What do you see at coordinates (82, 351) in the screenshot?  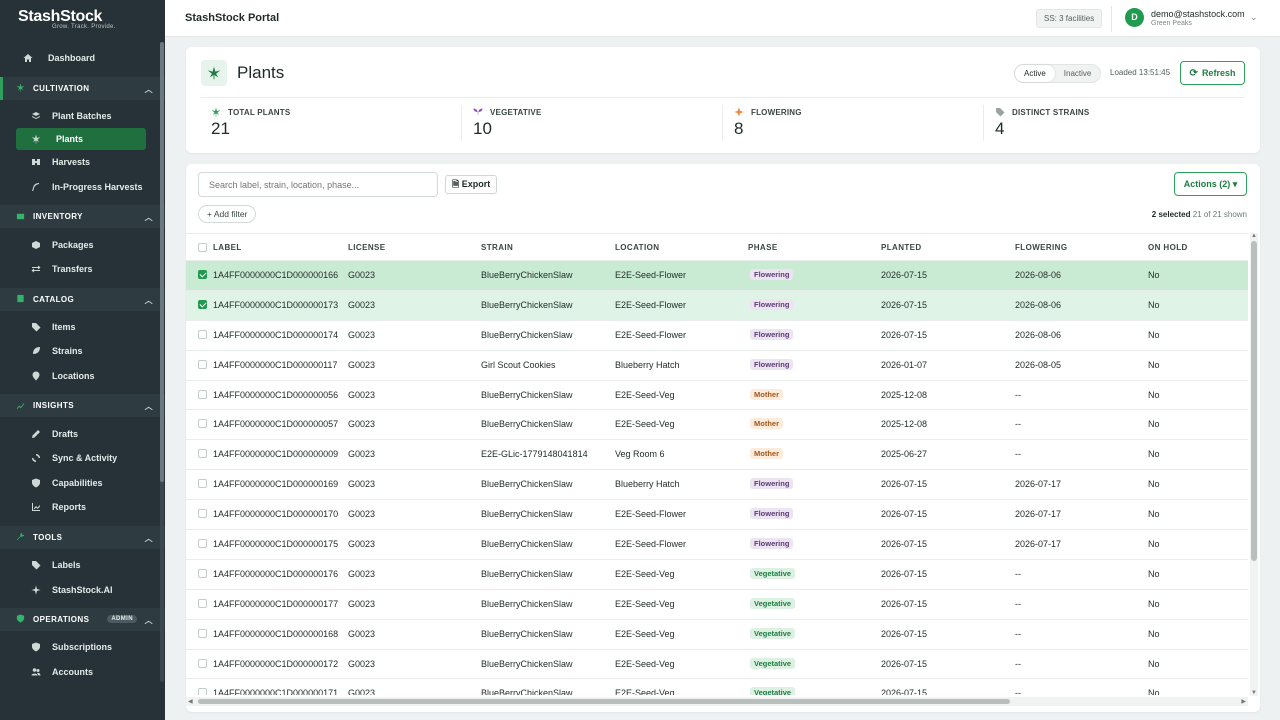 I see `sidebar-item-strains: Strains` at bounding box center [82, 351].